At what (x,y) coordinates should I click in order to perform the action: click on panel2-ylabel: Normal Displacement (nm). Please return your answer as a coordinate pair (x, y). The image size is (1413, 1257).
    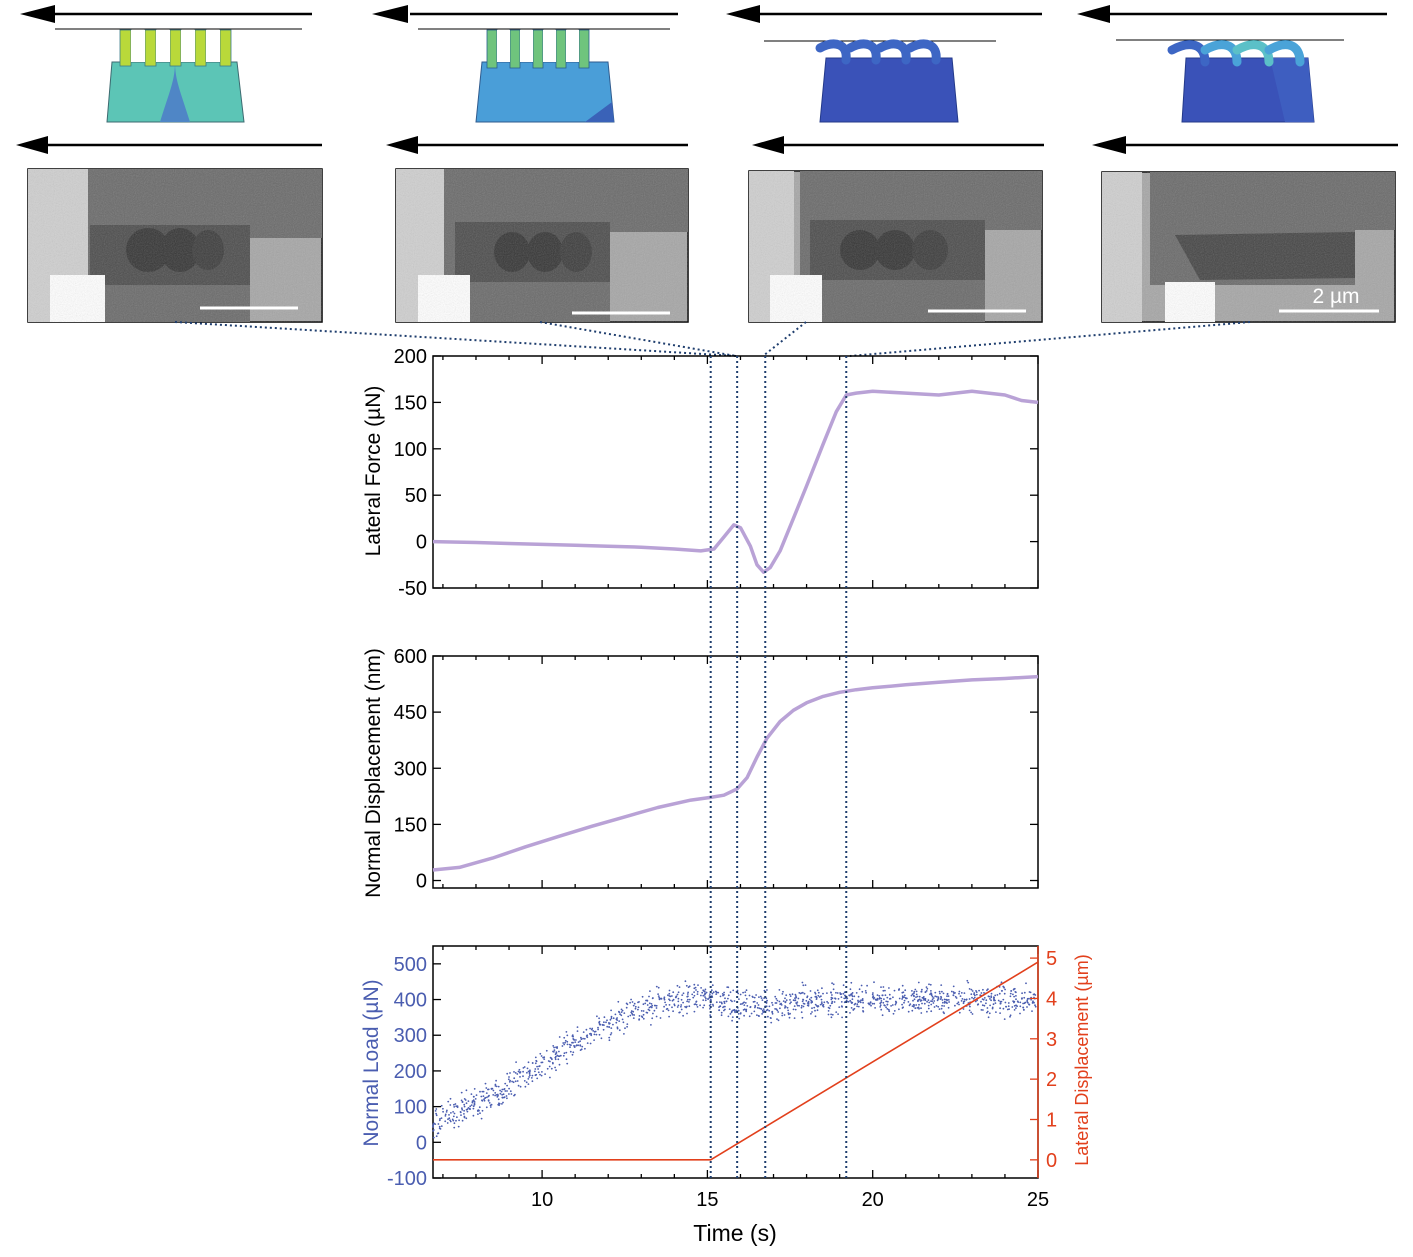
    Looking at the image, I should click on (373, 773).